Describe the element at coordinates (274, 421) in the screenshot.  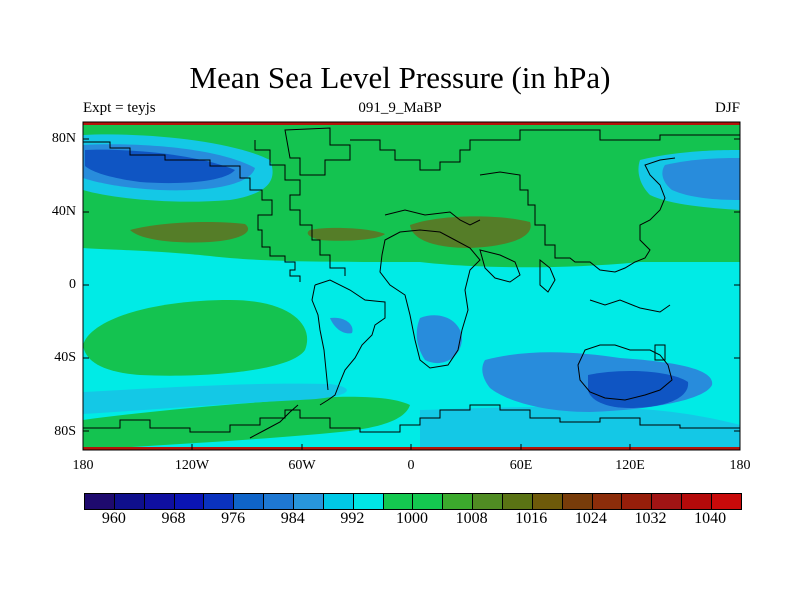
I see `coast-antarctic-peninsula` at that location.